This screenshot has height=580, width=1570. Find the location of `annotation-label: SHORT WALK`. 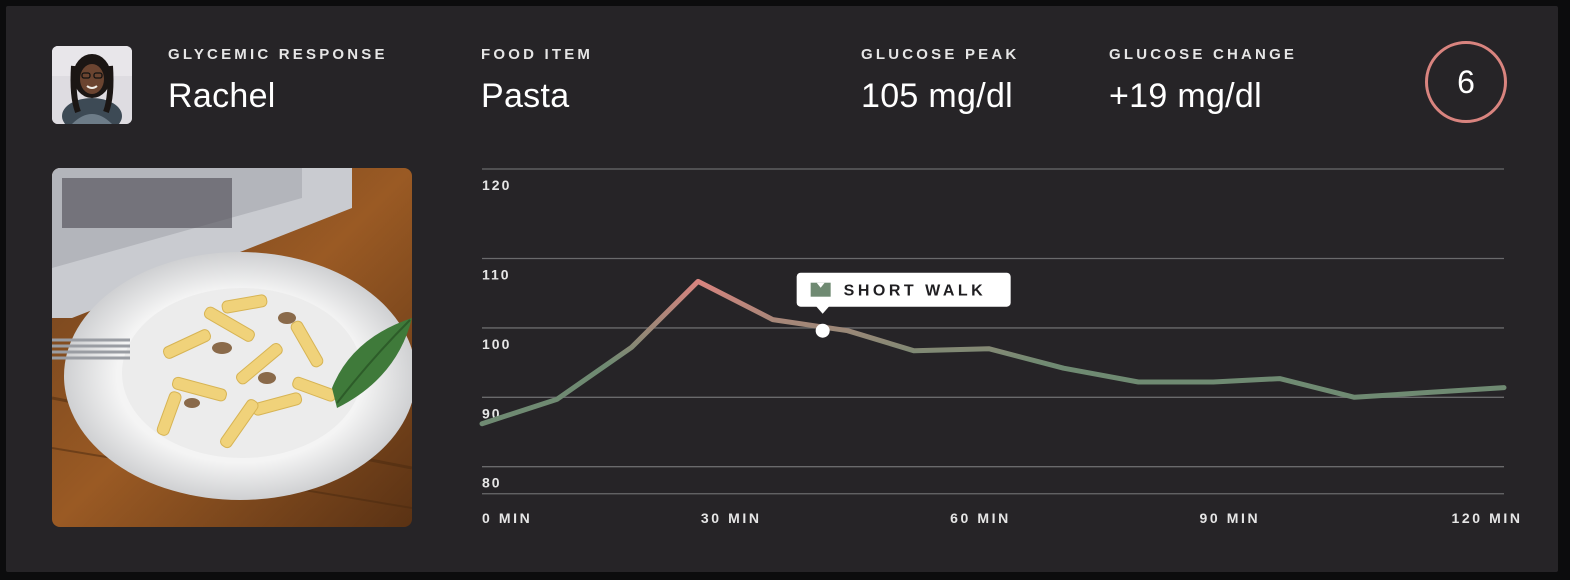

annotation-label: SHORT WALK is located at coordinates (915, 291).